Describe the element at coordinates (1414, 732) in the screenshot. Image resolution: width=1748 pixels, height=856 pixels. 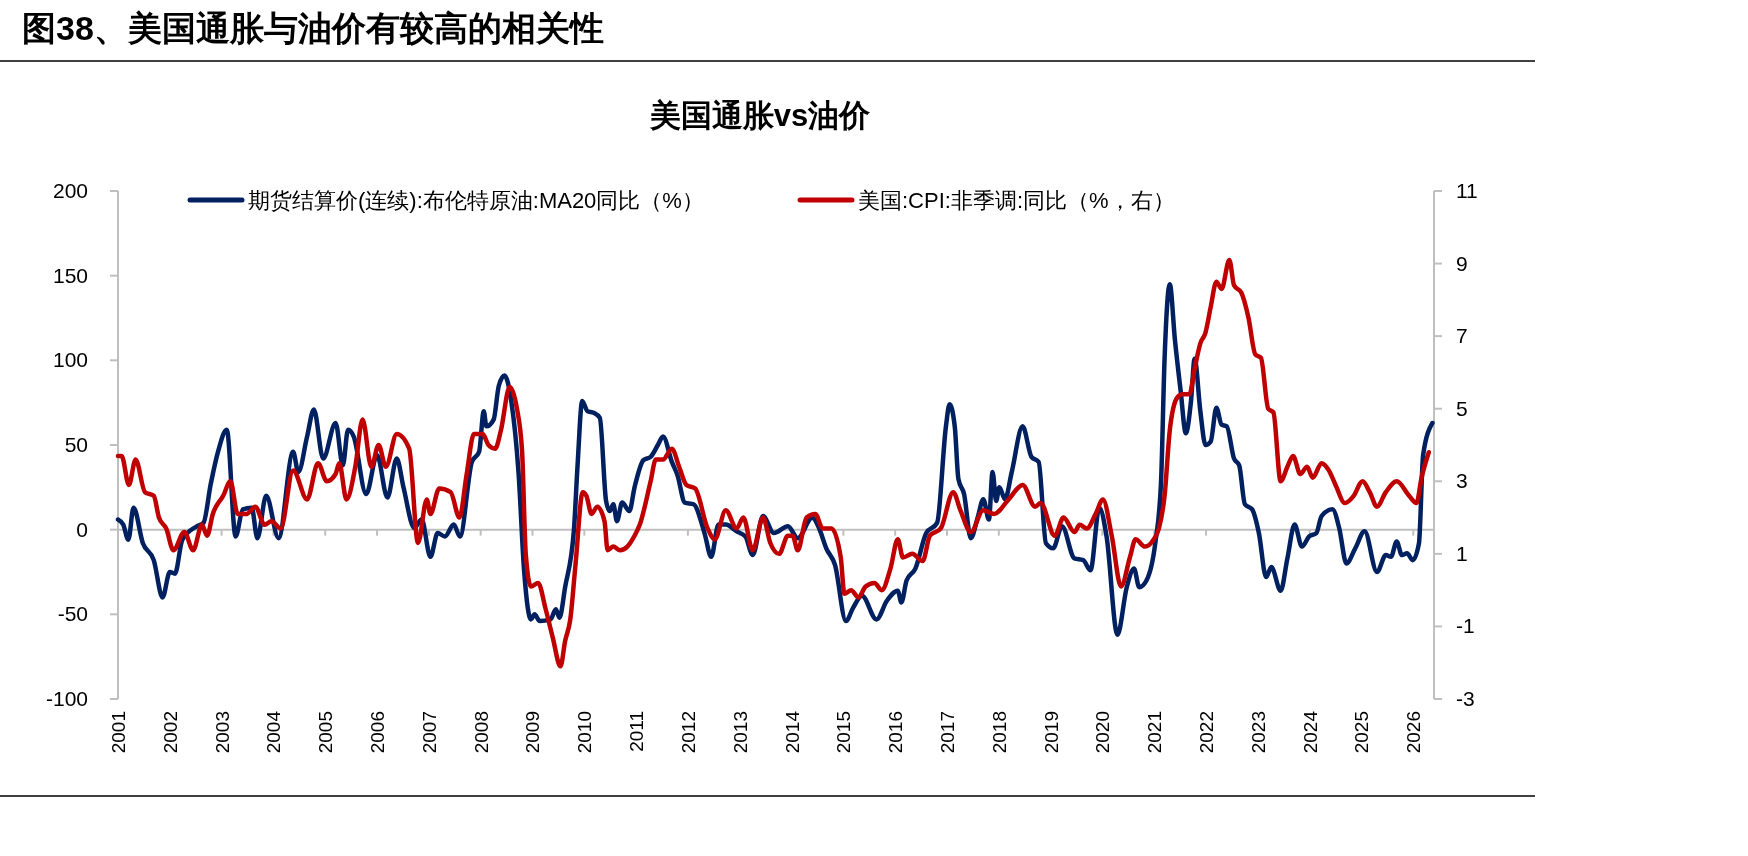
I see `x-tick-label: 2026` at that location.